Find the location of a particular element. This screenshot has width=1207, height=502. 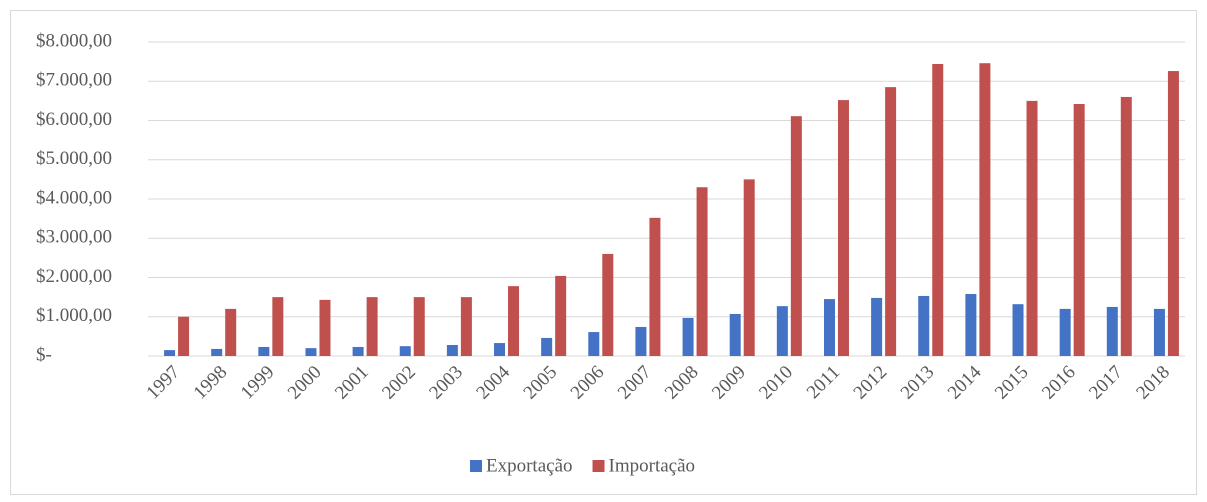

legend-label: Importação is located at coordinates (652, 465).